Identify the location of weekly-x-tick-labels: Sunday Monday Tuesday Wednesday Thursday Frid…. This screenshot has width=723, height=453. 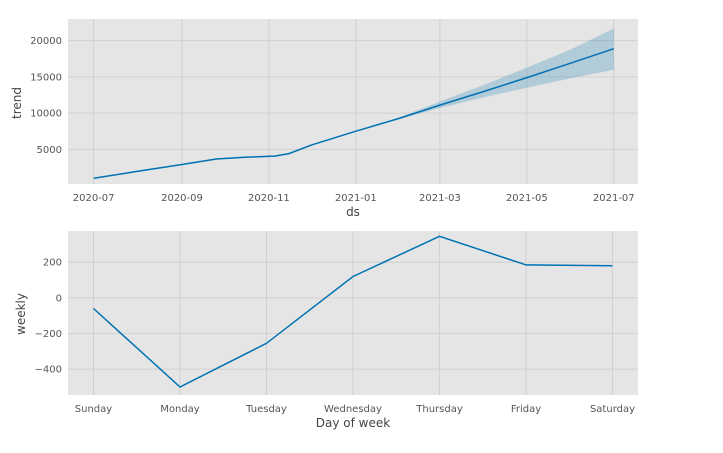
(355, 409).